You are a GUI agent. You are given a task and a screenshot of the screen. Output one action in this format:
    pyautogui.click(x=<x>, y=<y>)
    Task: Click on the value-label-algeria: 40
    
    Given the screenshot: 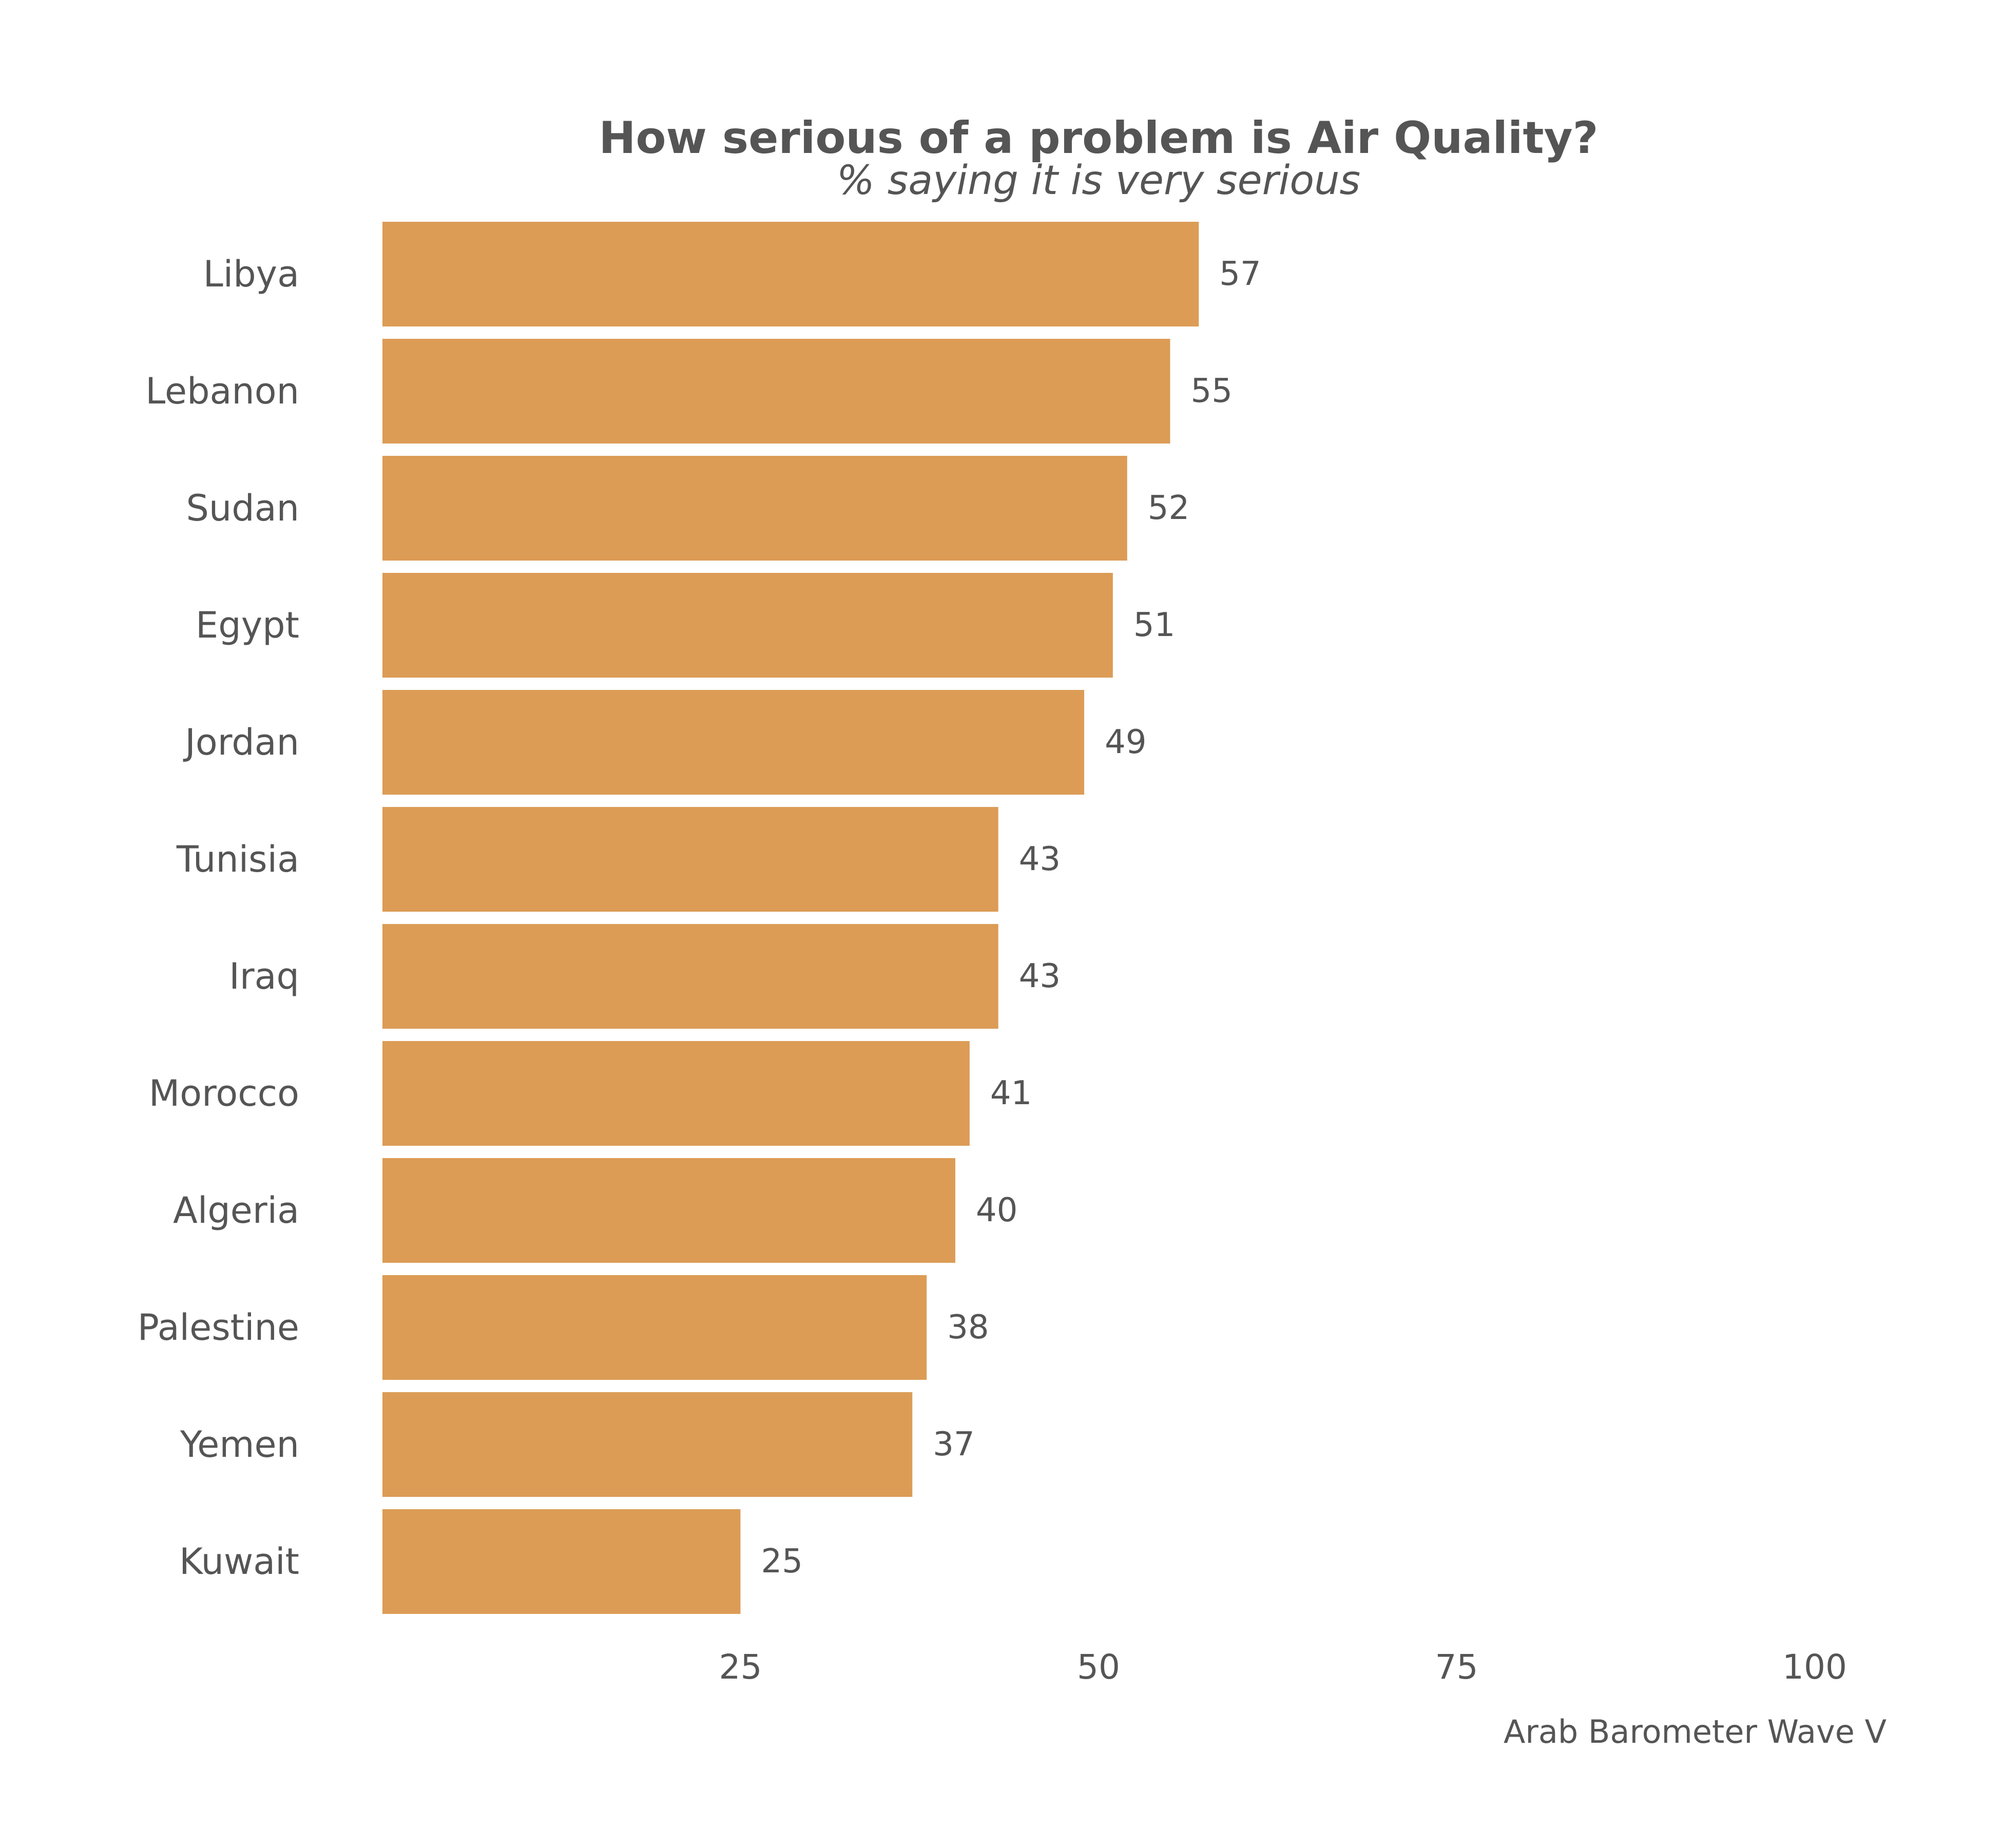 What is the action you would take?
    pyautogui.click(x=996, y=1210)
    